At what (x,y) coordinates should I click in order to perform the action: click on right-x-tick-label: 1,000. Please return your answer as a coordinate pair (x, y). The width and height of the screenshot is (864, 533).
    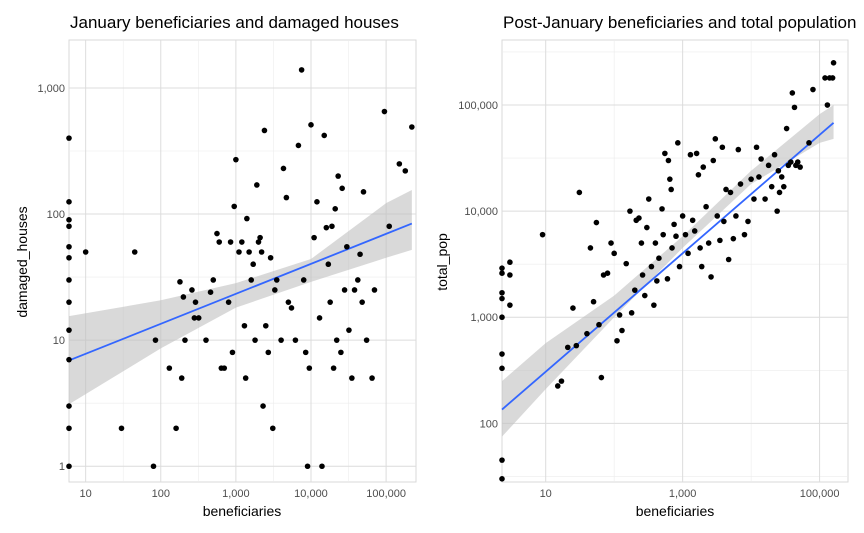
    Looking at the image, I should click on (683, 494).